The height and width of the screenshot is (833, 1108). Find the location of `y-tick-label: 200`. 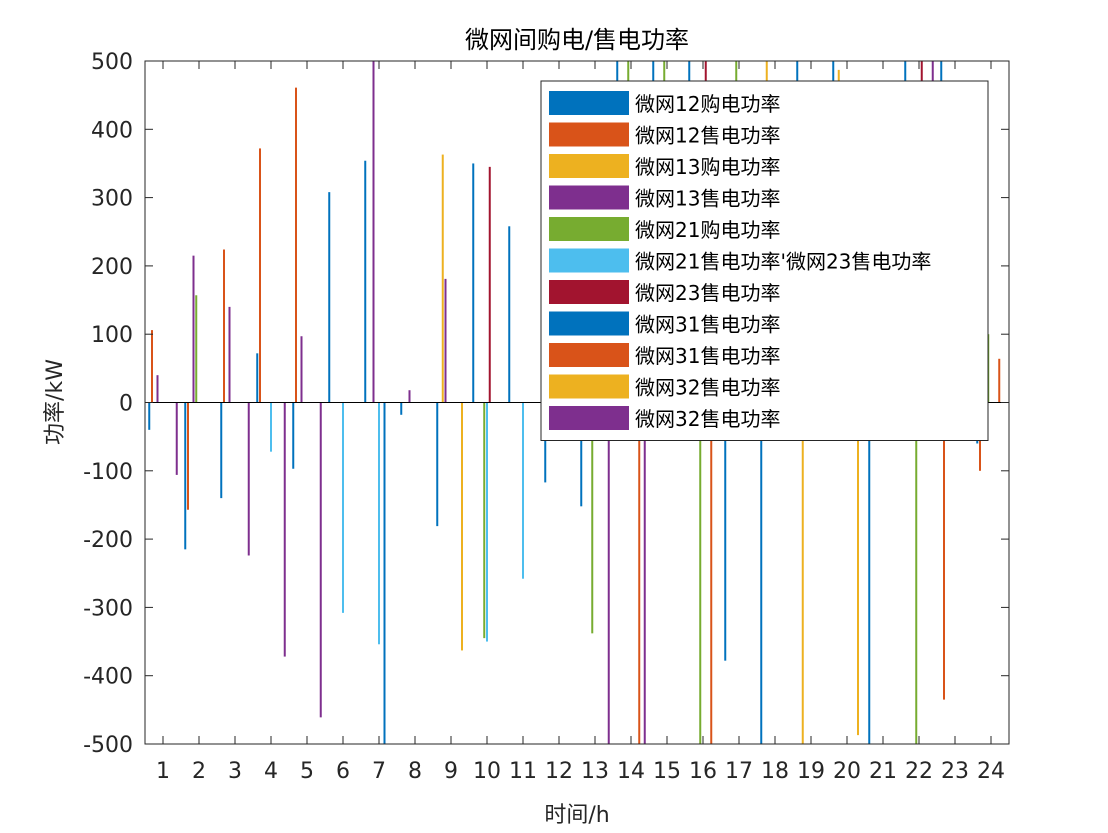

y-tick-label: 200 is located at coordinates (112, 267).